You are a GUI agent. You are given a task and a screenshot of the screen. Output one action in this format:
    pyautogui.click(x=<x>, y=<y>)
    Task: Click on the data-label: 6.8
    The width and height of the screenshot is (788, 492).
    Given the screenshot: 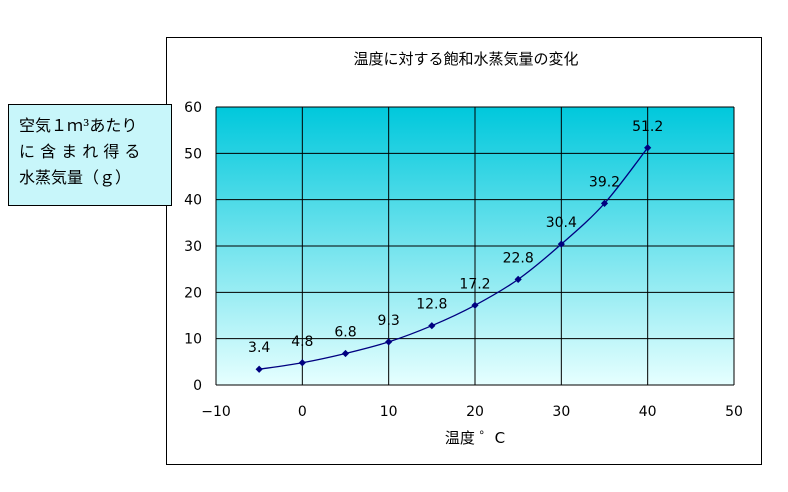 What is the action you would take?
    pyautogui.click(x=345, y=332)
    